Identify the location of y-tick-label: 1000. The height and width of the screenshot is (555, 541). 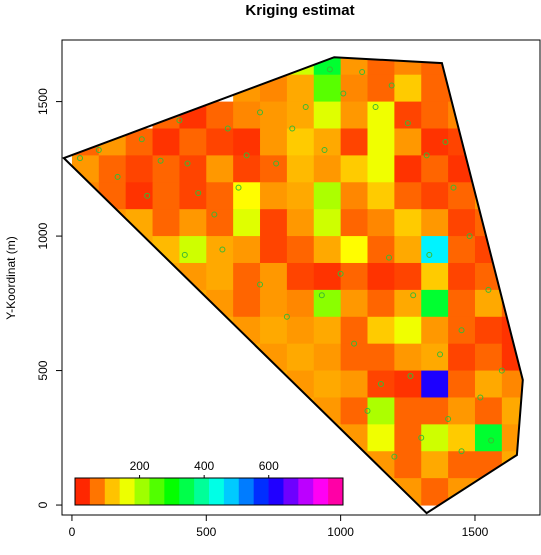
(43, 235).